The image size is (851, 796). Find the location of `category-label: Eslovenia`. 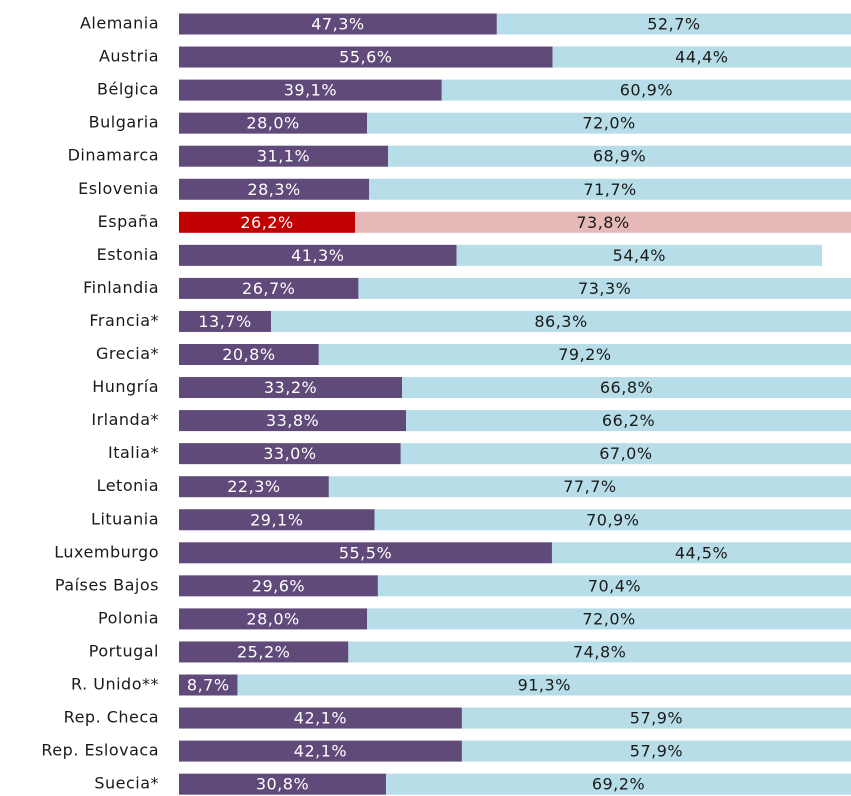

category-label: Eslovenia is located at coordinates (118, 188).